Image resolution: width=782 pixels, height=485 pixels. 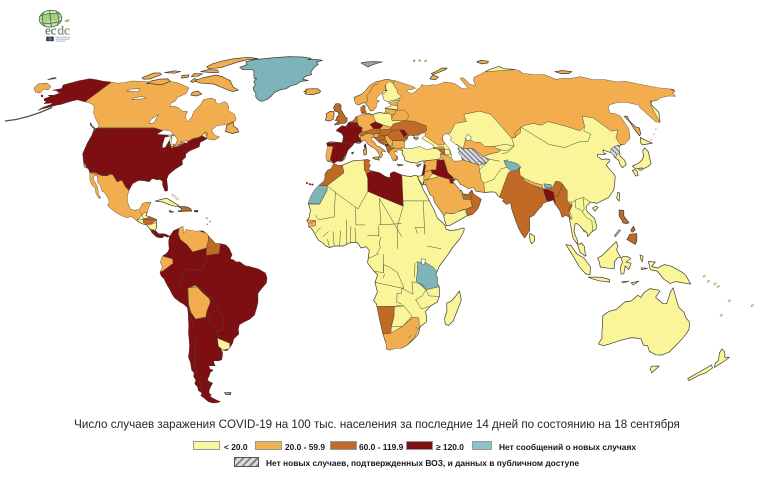 I want to click on svg-text: dc, so click(x=64, y=30).